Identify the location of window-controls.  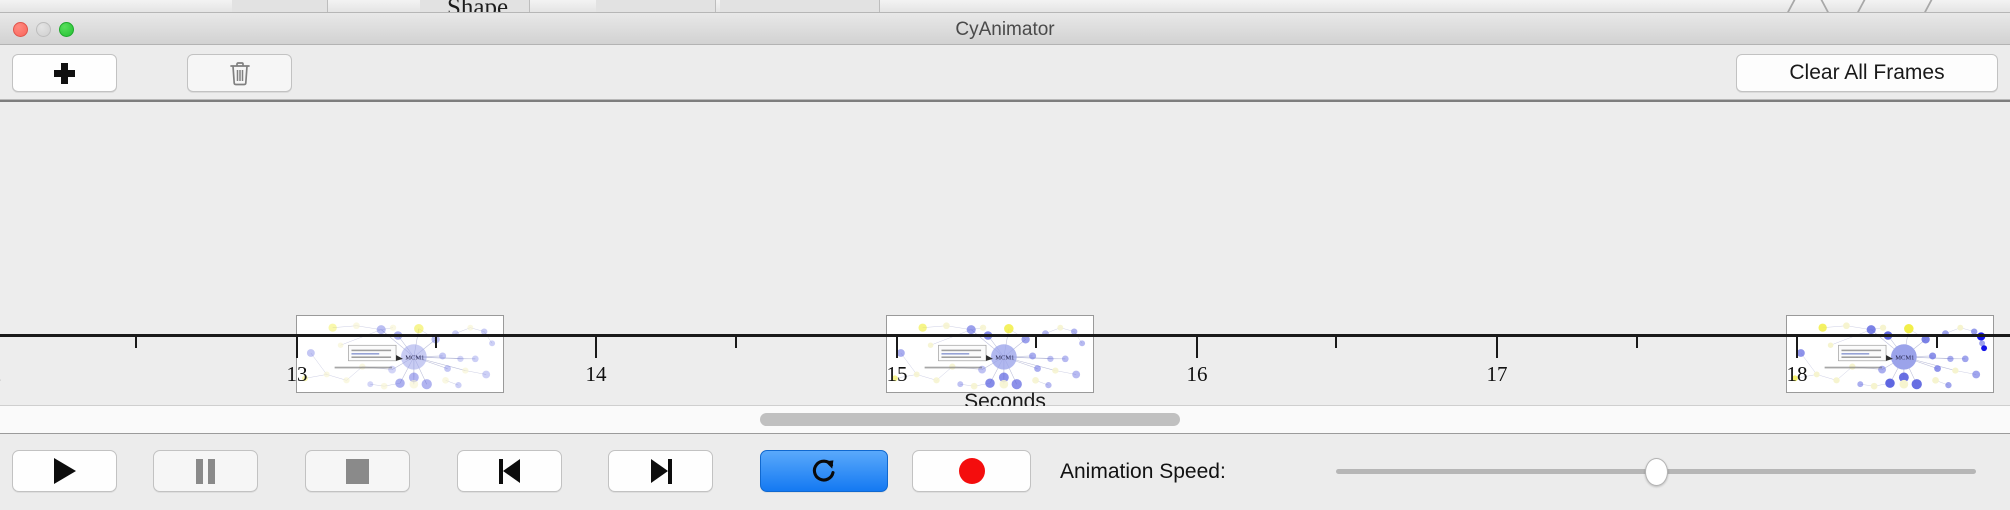
(43, 29).